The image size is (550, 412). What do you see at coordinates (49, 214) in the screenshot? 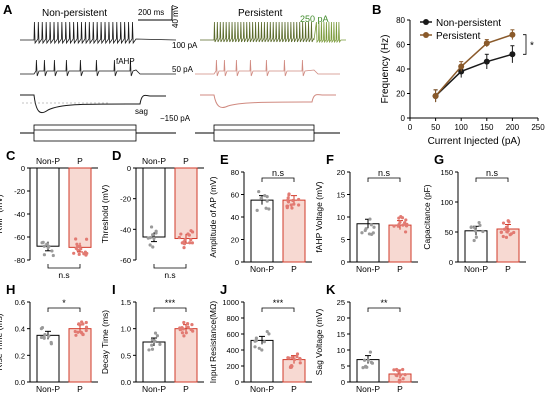
I see `panel-c: C0 -20 -40 -60 -80 RMP (mV) Non-P Pn.s` at bounding box center [49, 214].